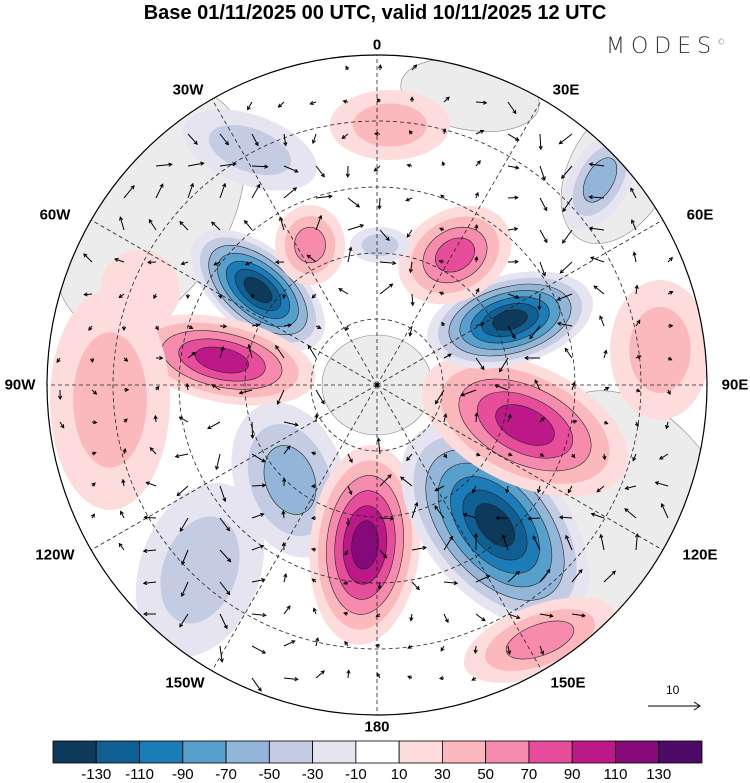 The width and height of the screenshot is (750, 783). Describe the element at coordinates (356, 774) in the screenshot. I see `colorbar-tick-label: -10` at that location.